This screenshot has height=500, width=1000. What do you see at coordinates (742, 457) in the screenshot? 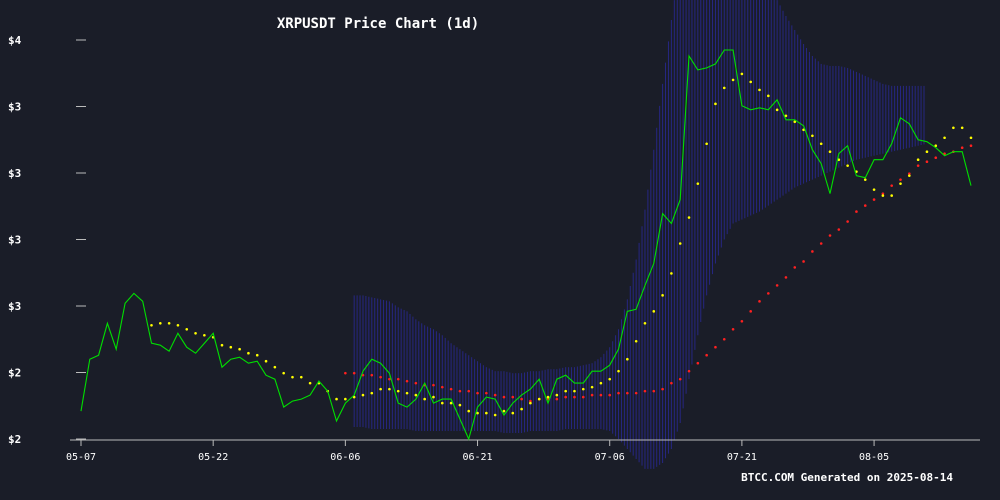
I see `x-tick-label: 07-21` at bounding box center [742, 457].